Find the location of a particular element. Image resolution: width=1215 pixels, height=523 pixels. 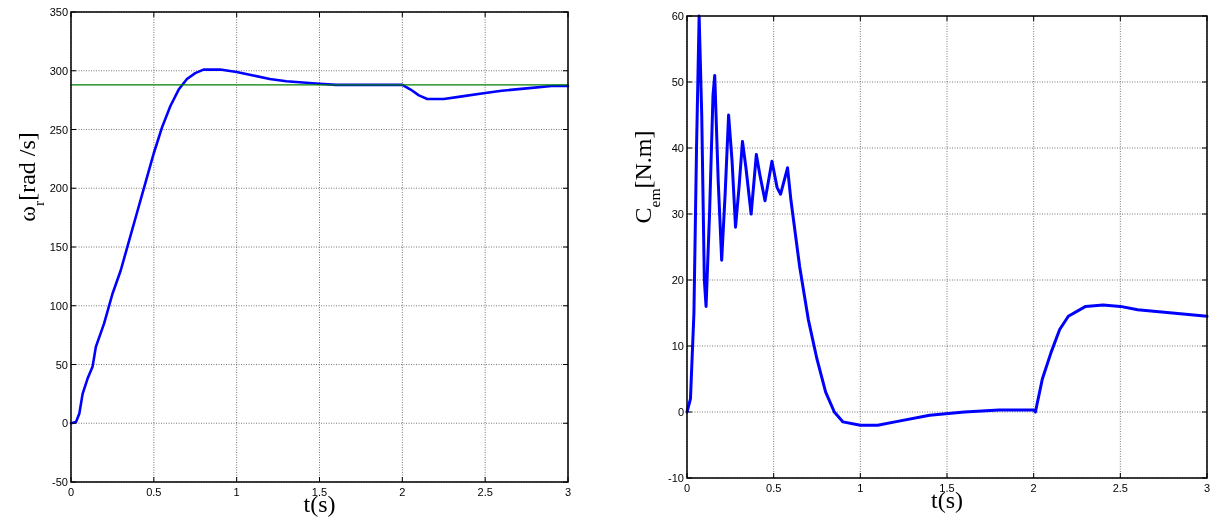

y-tick-label: 40 is located at coordinates (677, 148).